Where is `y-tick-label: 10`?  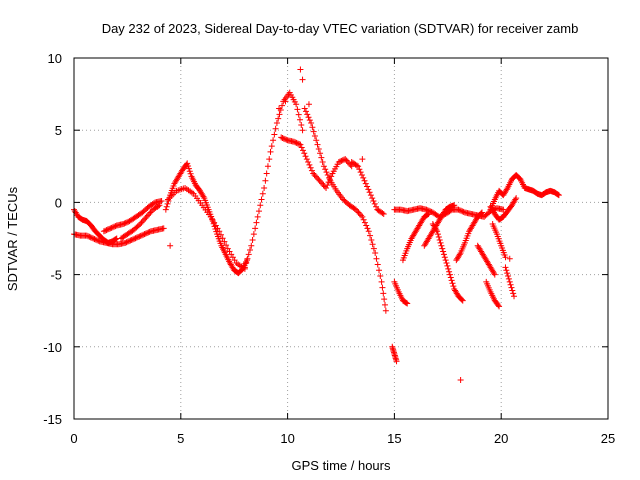 y-tick-label: 10 is located at coordinates (55, 58).